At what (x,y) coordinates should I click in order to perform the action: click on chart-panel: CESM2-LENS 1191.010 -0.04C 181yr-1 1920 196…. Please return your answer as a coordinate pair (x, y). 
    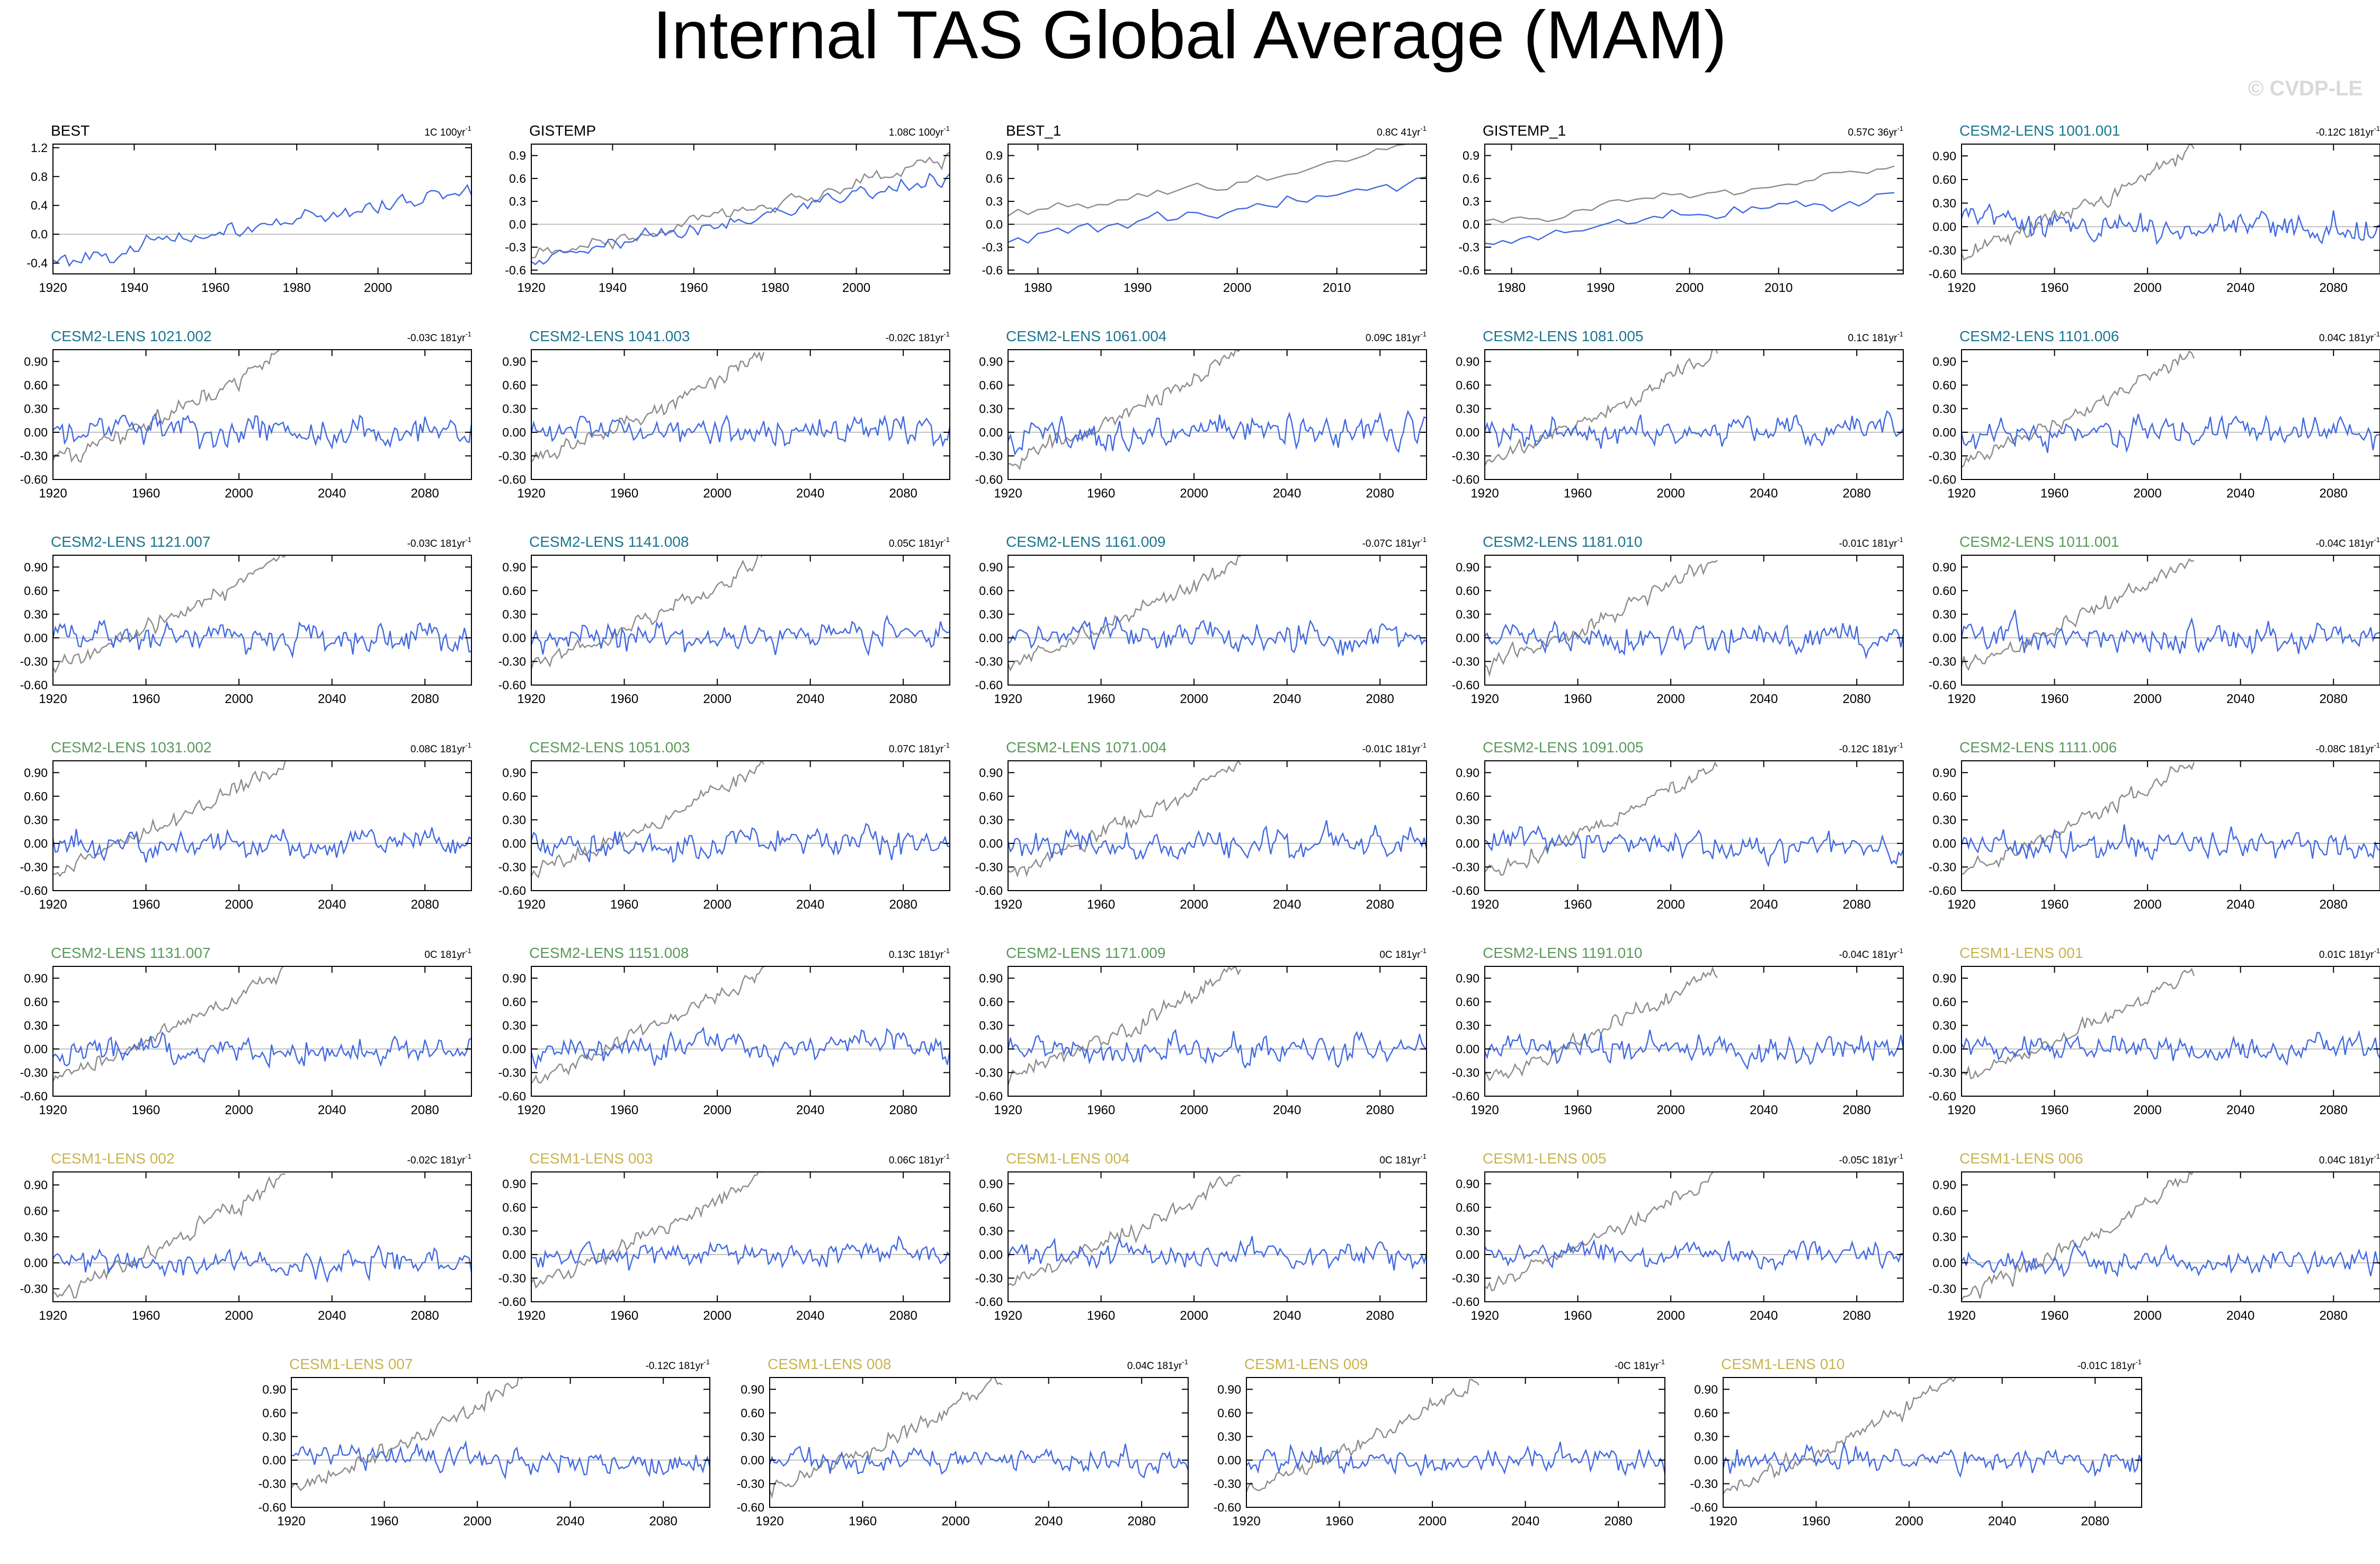
    Looking at the image, I should click on (1678, 1031).